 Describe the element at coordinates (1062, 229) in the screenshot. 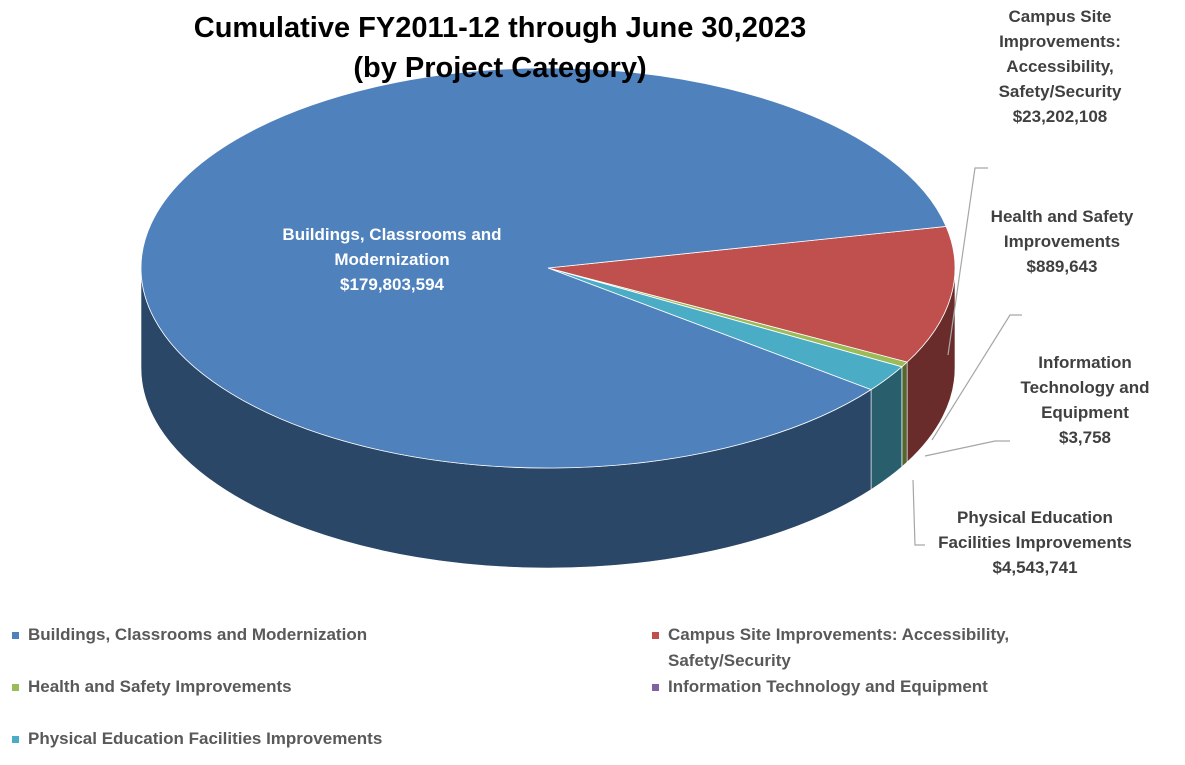

I see `label-name: Health and Safety Improvements` at that location.